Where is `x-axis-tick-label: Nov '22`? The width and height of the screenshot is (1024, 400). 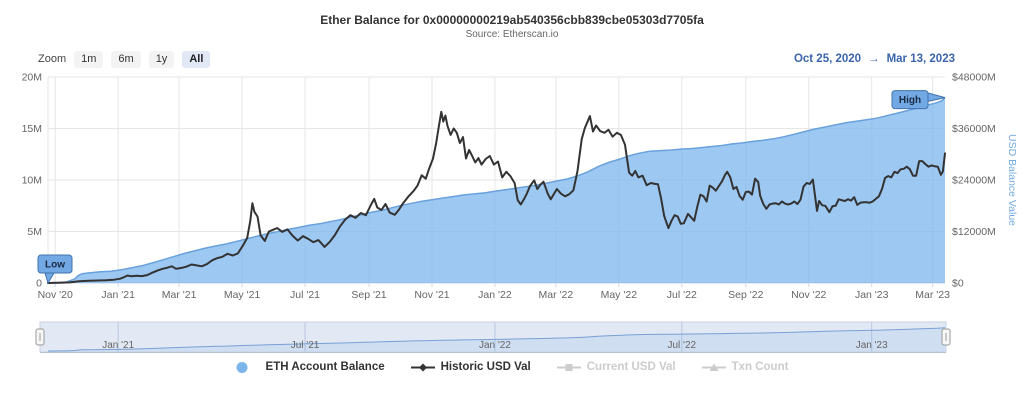 x-axis-tick-label: Nov '22 is located at coordinates (808, 295).